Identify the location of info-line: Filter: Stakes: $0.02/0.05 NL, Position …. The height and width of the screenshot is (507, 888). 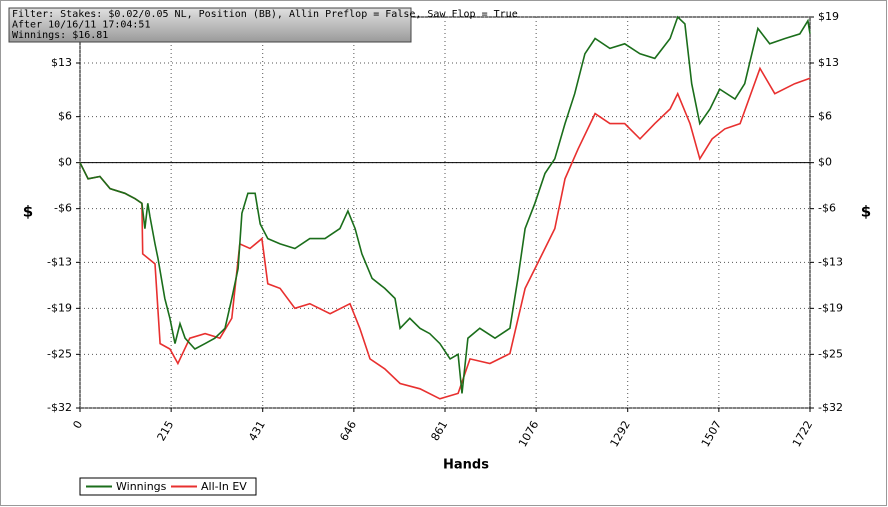
(265, 14).